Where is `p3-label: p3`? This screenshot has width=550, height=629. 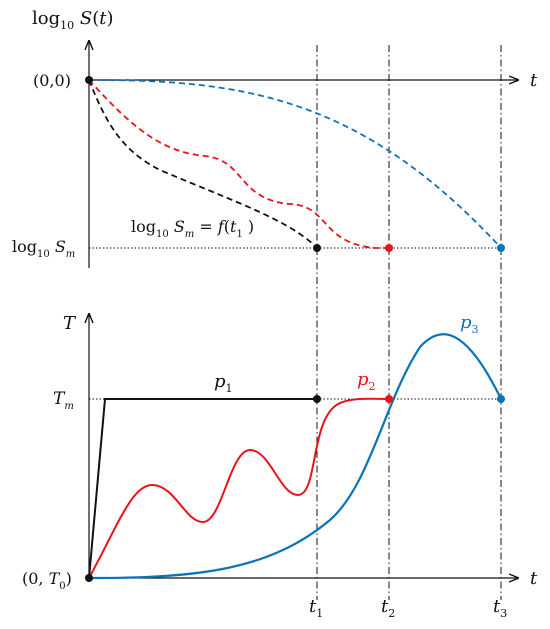
p3-label: p3 is located at coordinates (469, 324).